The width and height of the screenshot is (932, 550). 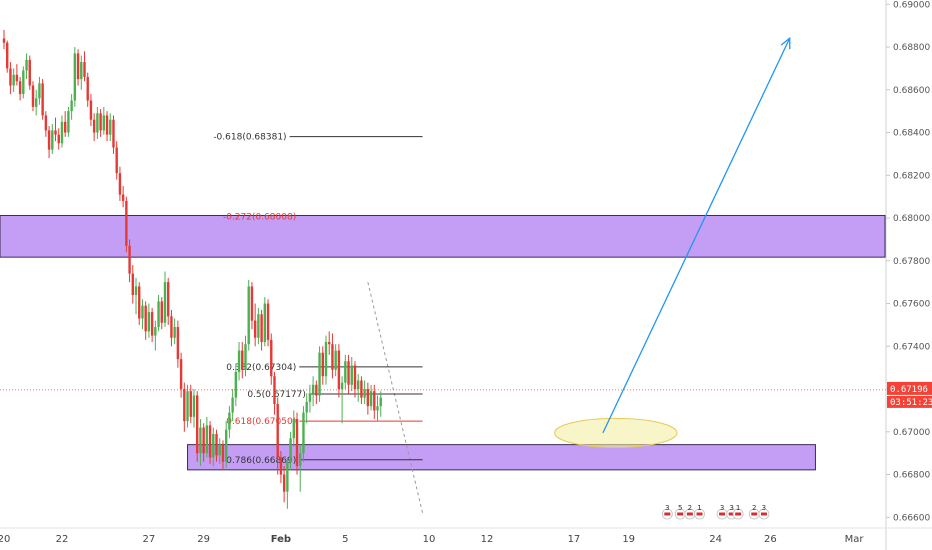 What do you see at coordinates (911, 91) in the screenshot?
I see `price-tick-label: 0.68600` at bounding box center [911, 91].